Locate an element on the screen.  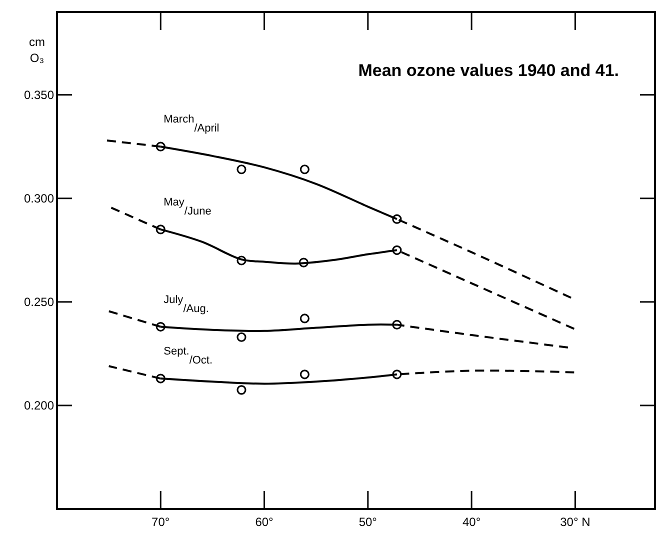
y-tick-label: 0.250 is located at coordinates (39, 302).